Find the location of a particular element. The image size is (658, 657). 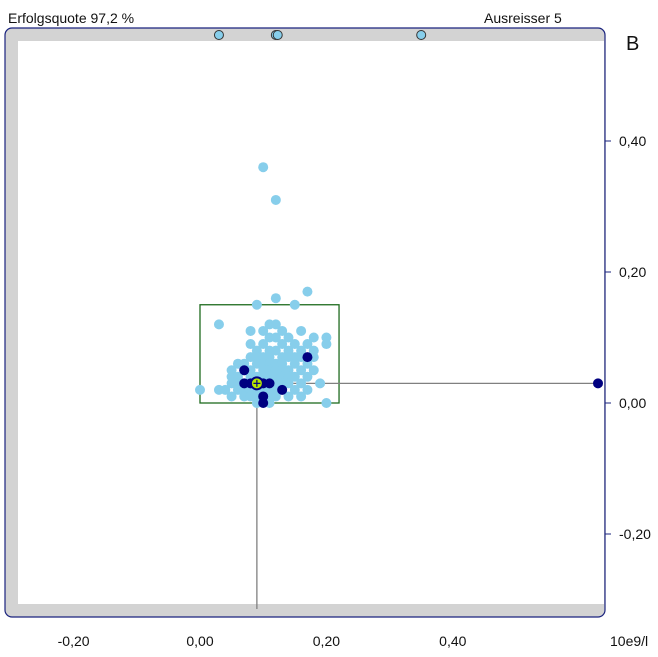

outlier-count-label: Ausreisser 5 is located at coordinates (523, 18).